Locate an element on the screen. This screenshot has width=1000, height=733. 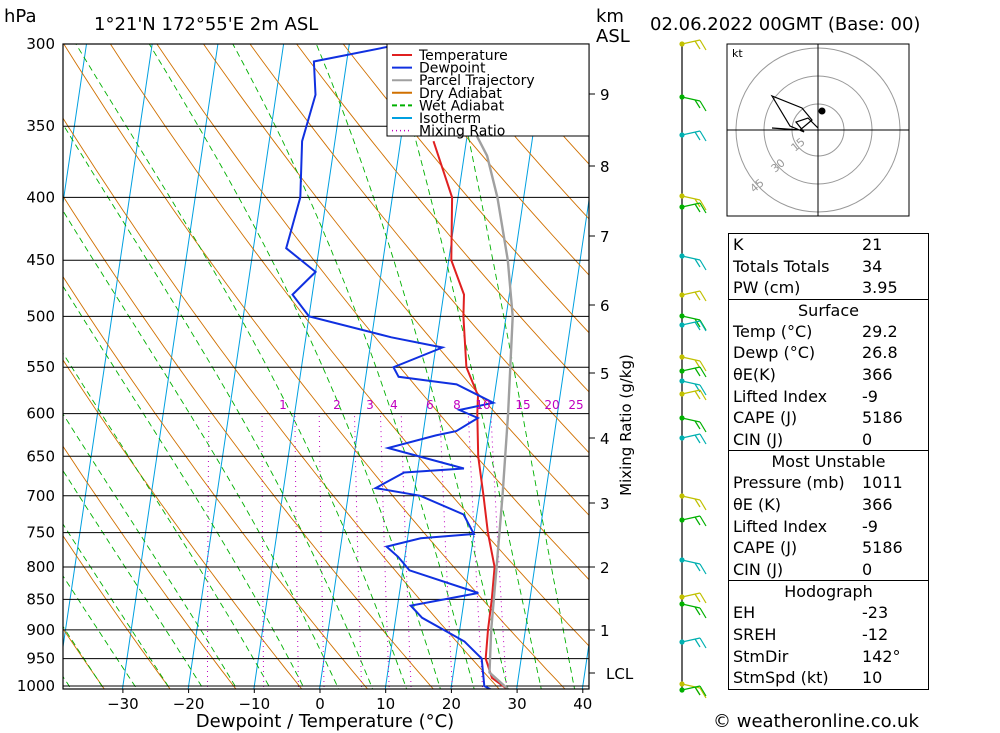
most-unstable-title: Most Unstable is located at coordinates (828, 462).